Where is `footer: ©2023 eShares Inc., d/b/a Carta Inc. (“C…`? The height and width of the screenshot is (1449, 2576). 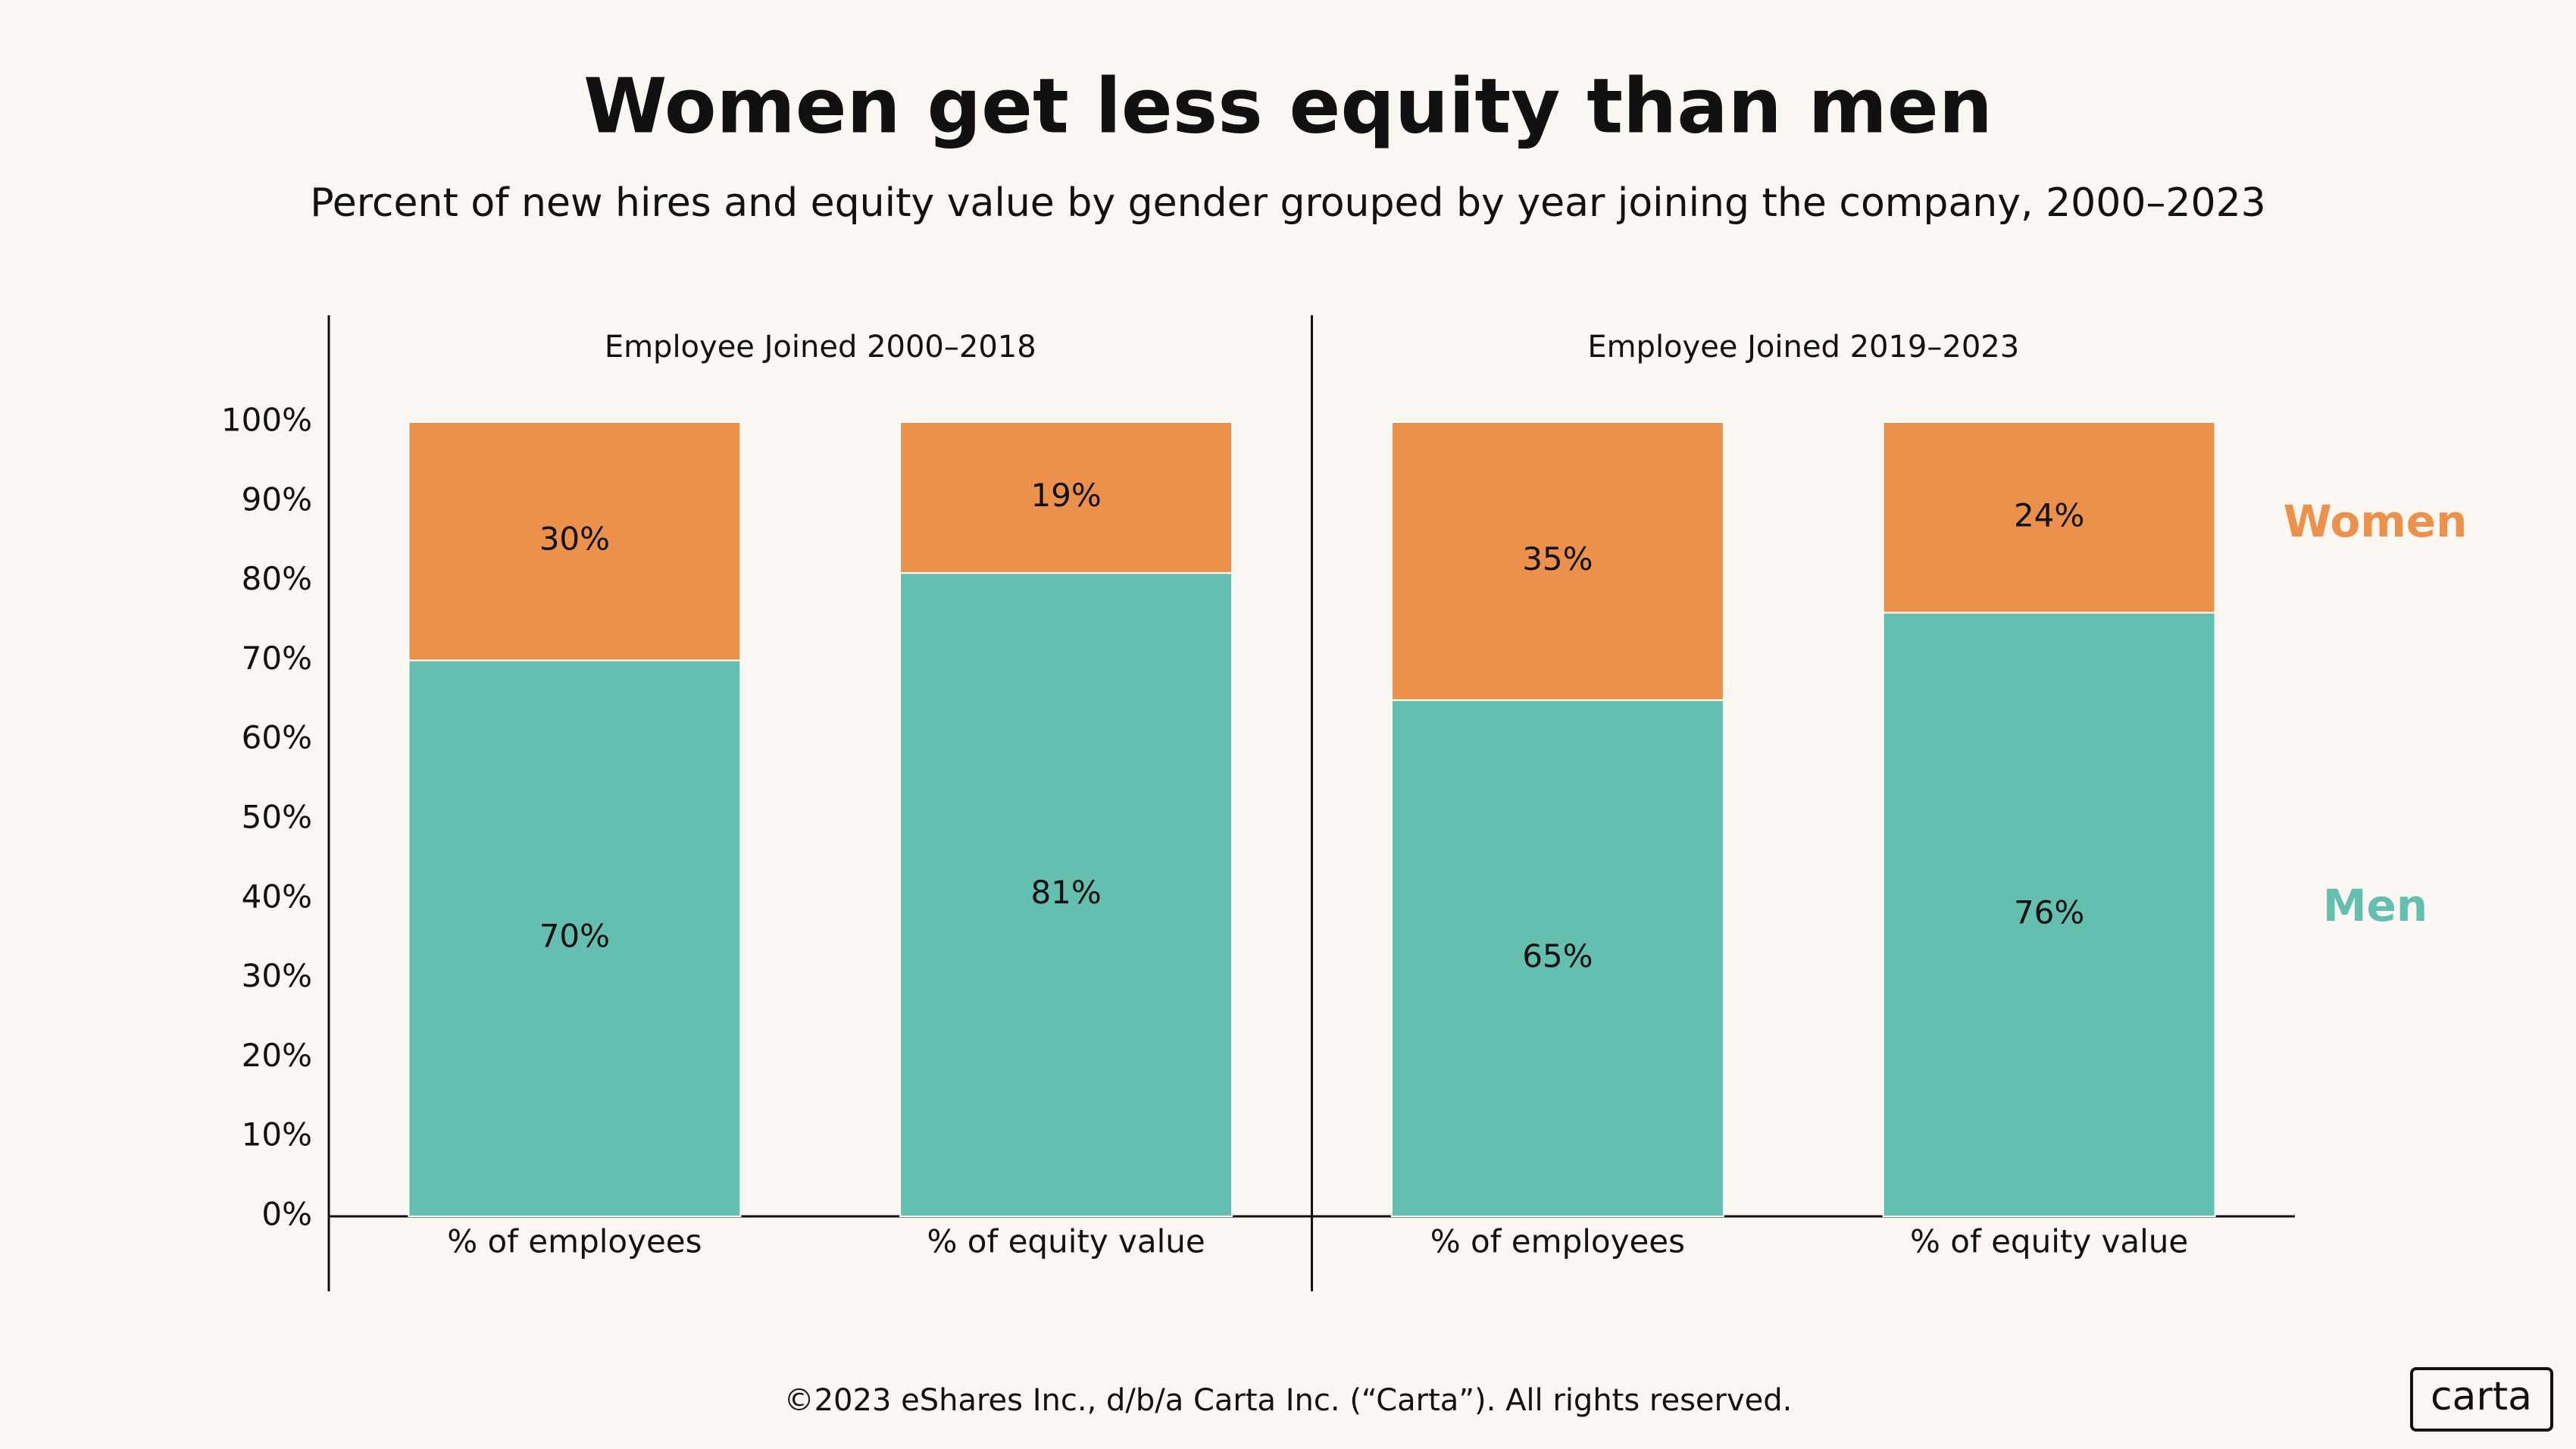 footer: ©2023 eShares Inc., d/b/a Carta Inc. (“C… is located at coordinates (1288, 1401).